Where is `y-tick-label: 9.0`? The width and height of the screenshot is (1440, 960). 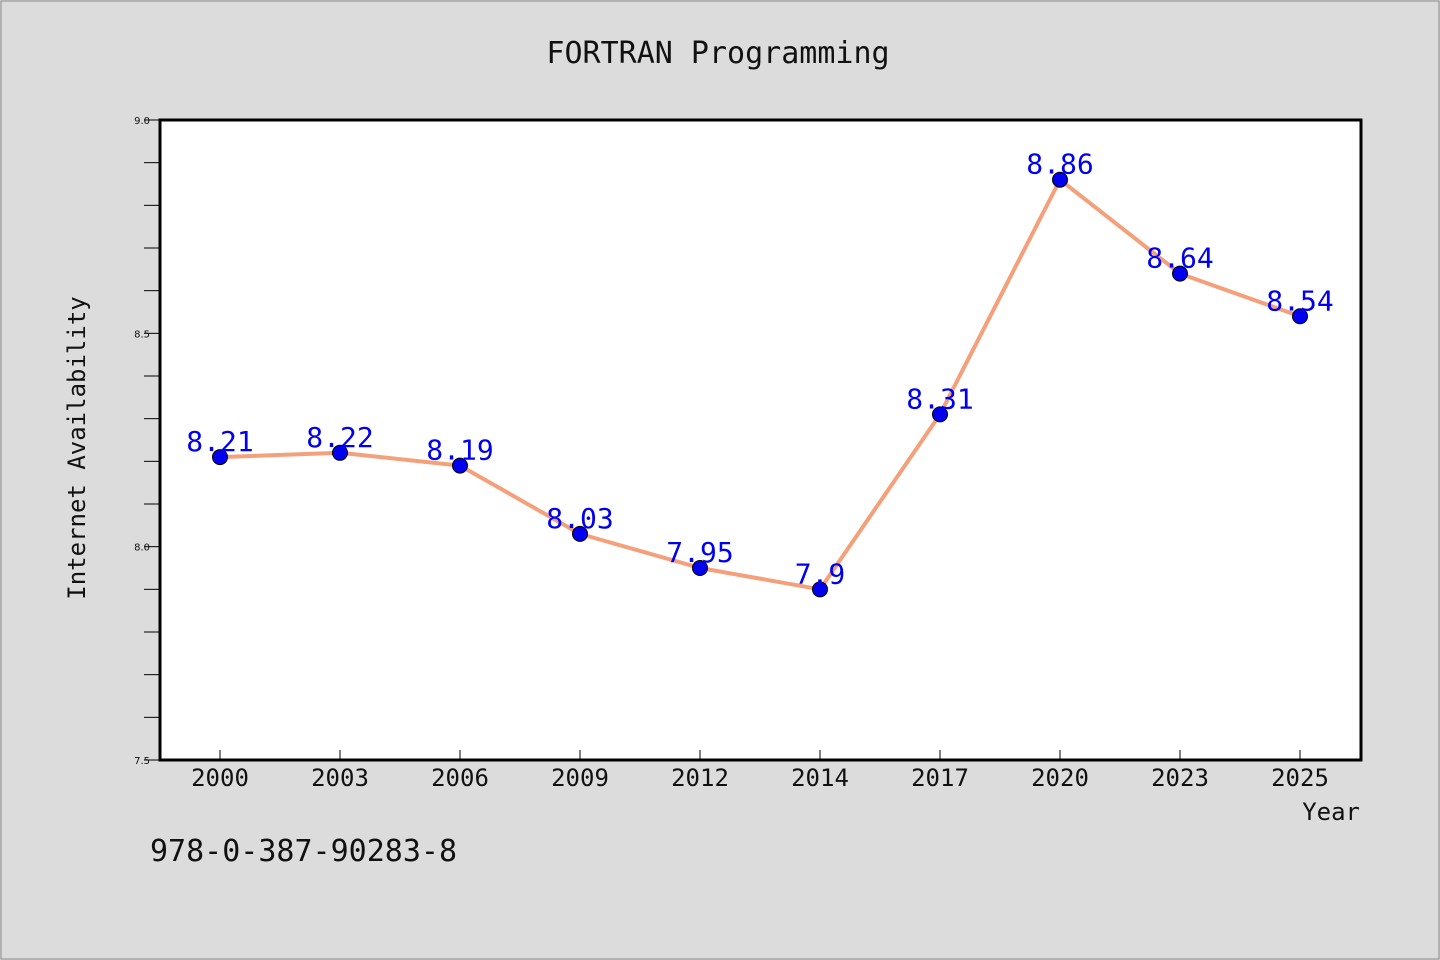
y-tick-label: 9.0 is located at coordinates (142, 121).